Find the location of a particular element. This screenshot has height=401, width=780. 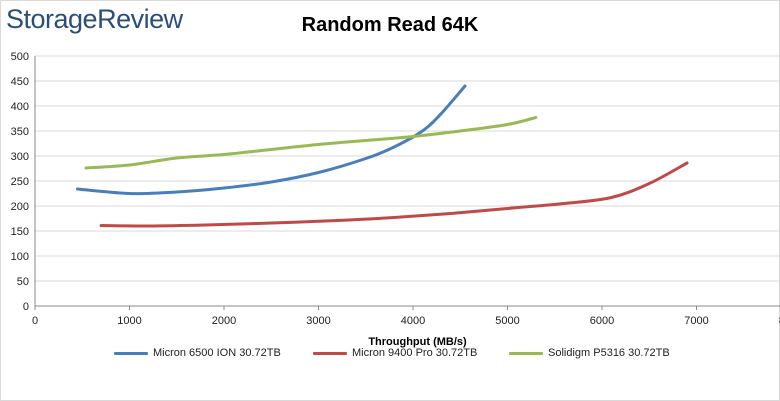

brand-logo: StorageReview is located at coordinates (94, 19).